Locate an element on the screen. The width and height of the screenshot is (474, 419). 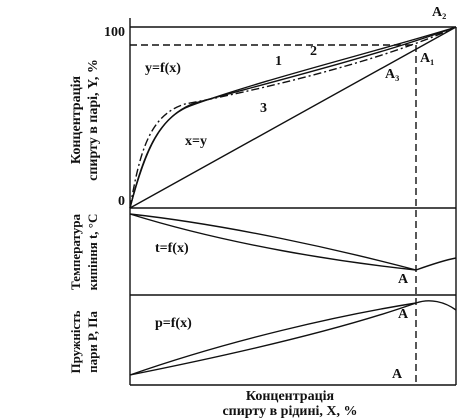
y-label: кипіння t, °C is located at coordinates (92, 252).